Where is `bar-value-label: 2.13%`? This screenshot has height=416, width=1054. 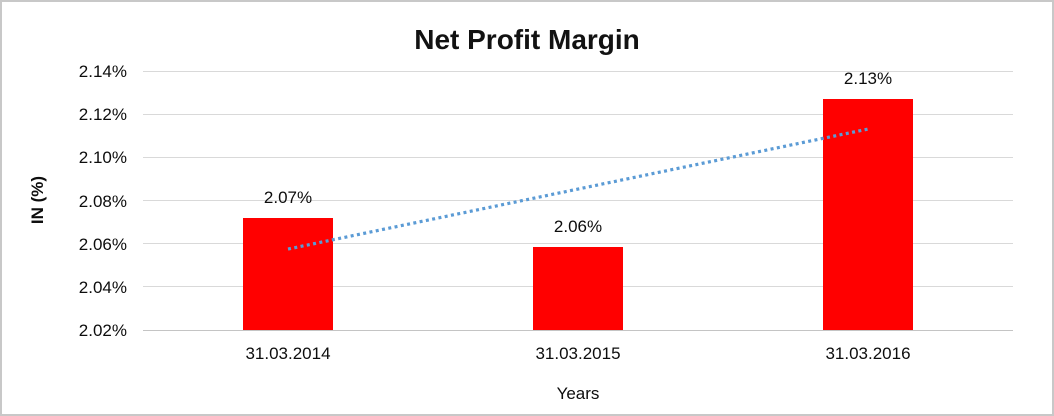 bar-value-label: 2.13% is located at coordinates (868, 79).